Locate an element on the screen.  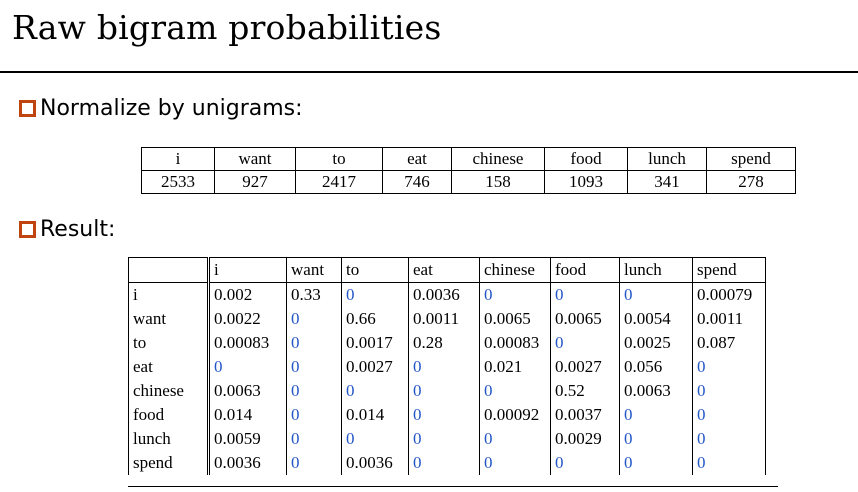
bullet-normalize-text: Normalize by unigrams: is located at coordinates (171, 108).